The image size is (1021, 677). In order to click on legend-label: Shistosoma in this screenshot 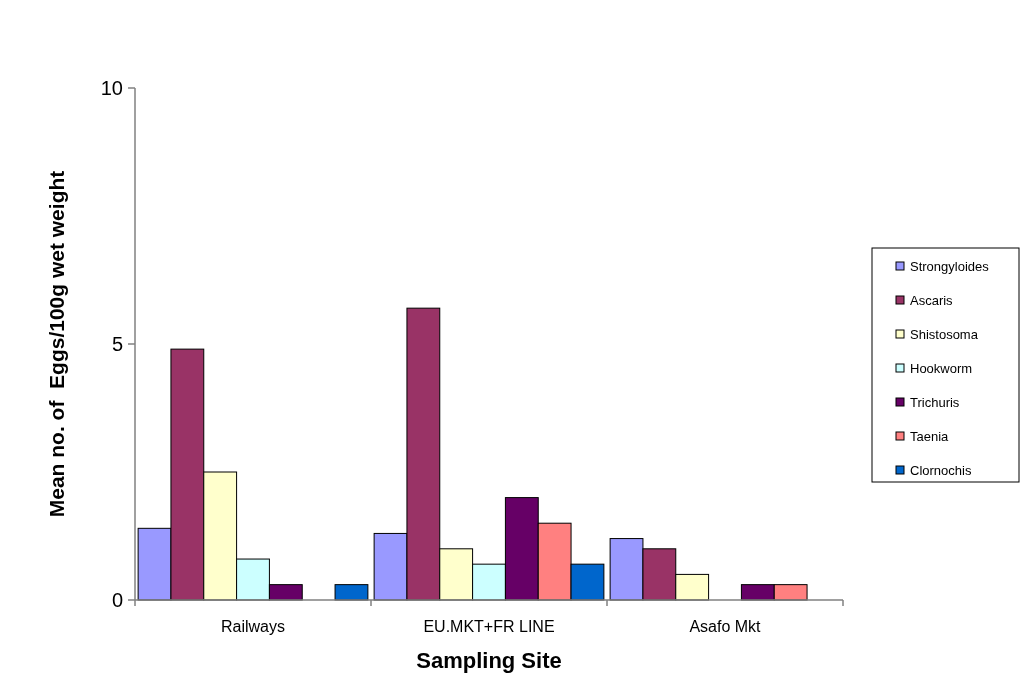, I will do `click(944, 334)`.